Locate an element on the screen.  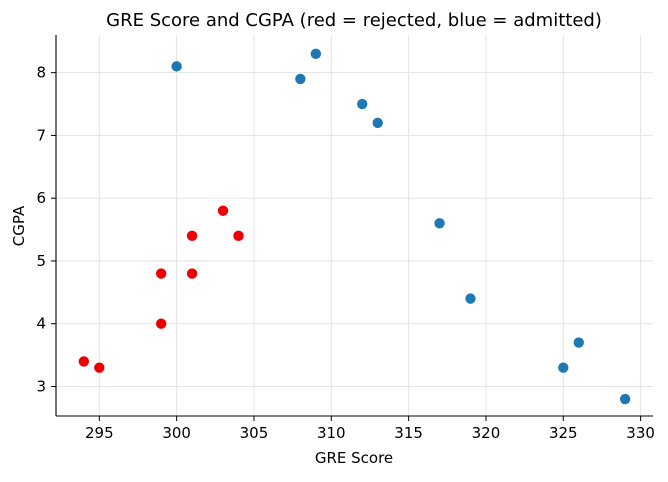
x-tick-label: 325 is located at coordinates (563, 433).